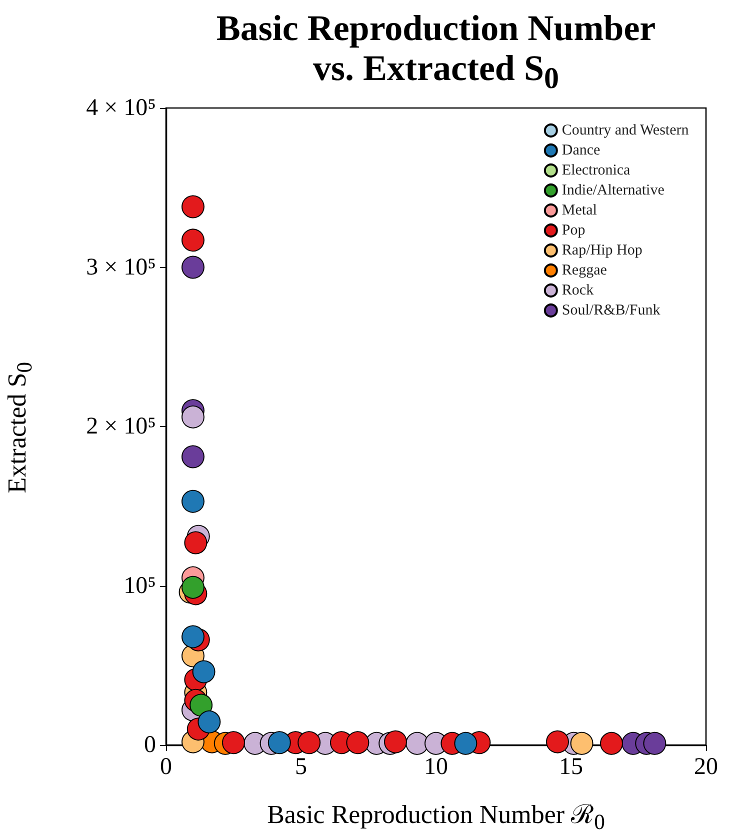 This screenshot has height=833, width=749. What do you see at coordinates (121, 427) in the screenshot?
I see `y-tick-label: 2 × 10⁵` at bounding box center [121, 427].